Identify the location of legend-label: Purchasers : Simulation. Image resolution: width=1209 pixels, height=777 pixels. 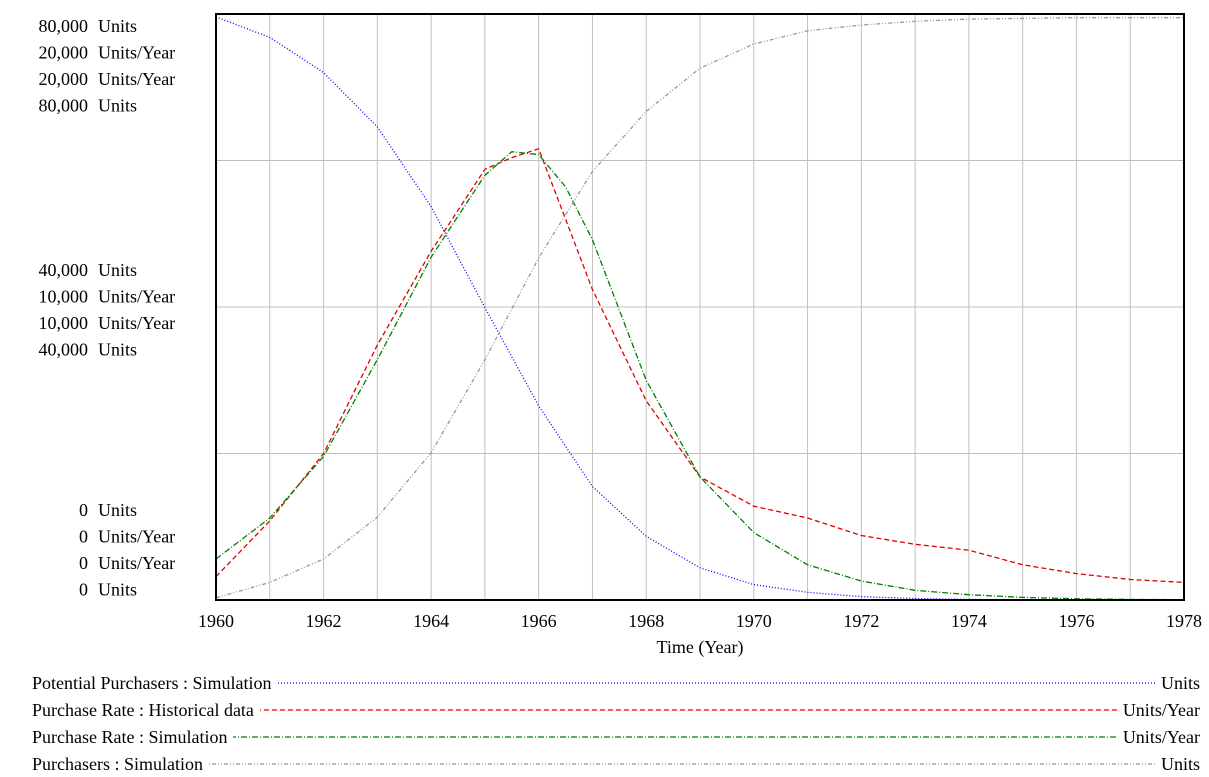
(120, 764).